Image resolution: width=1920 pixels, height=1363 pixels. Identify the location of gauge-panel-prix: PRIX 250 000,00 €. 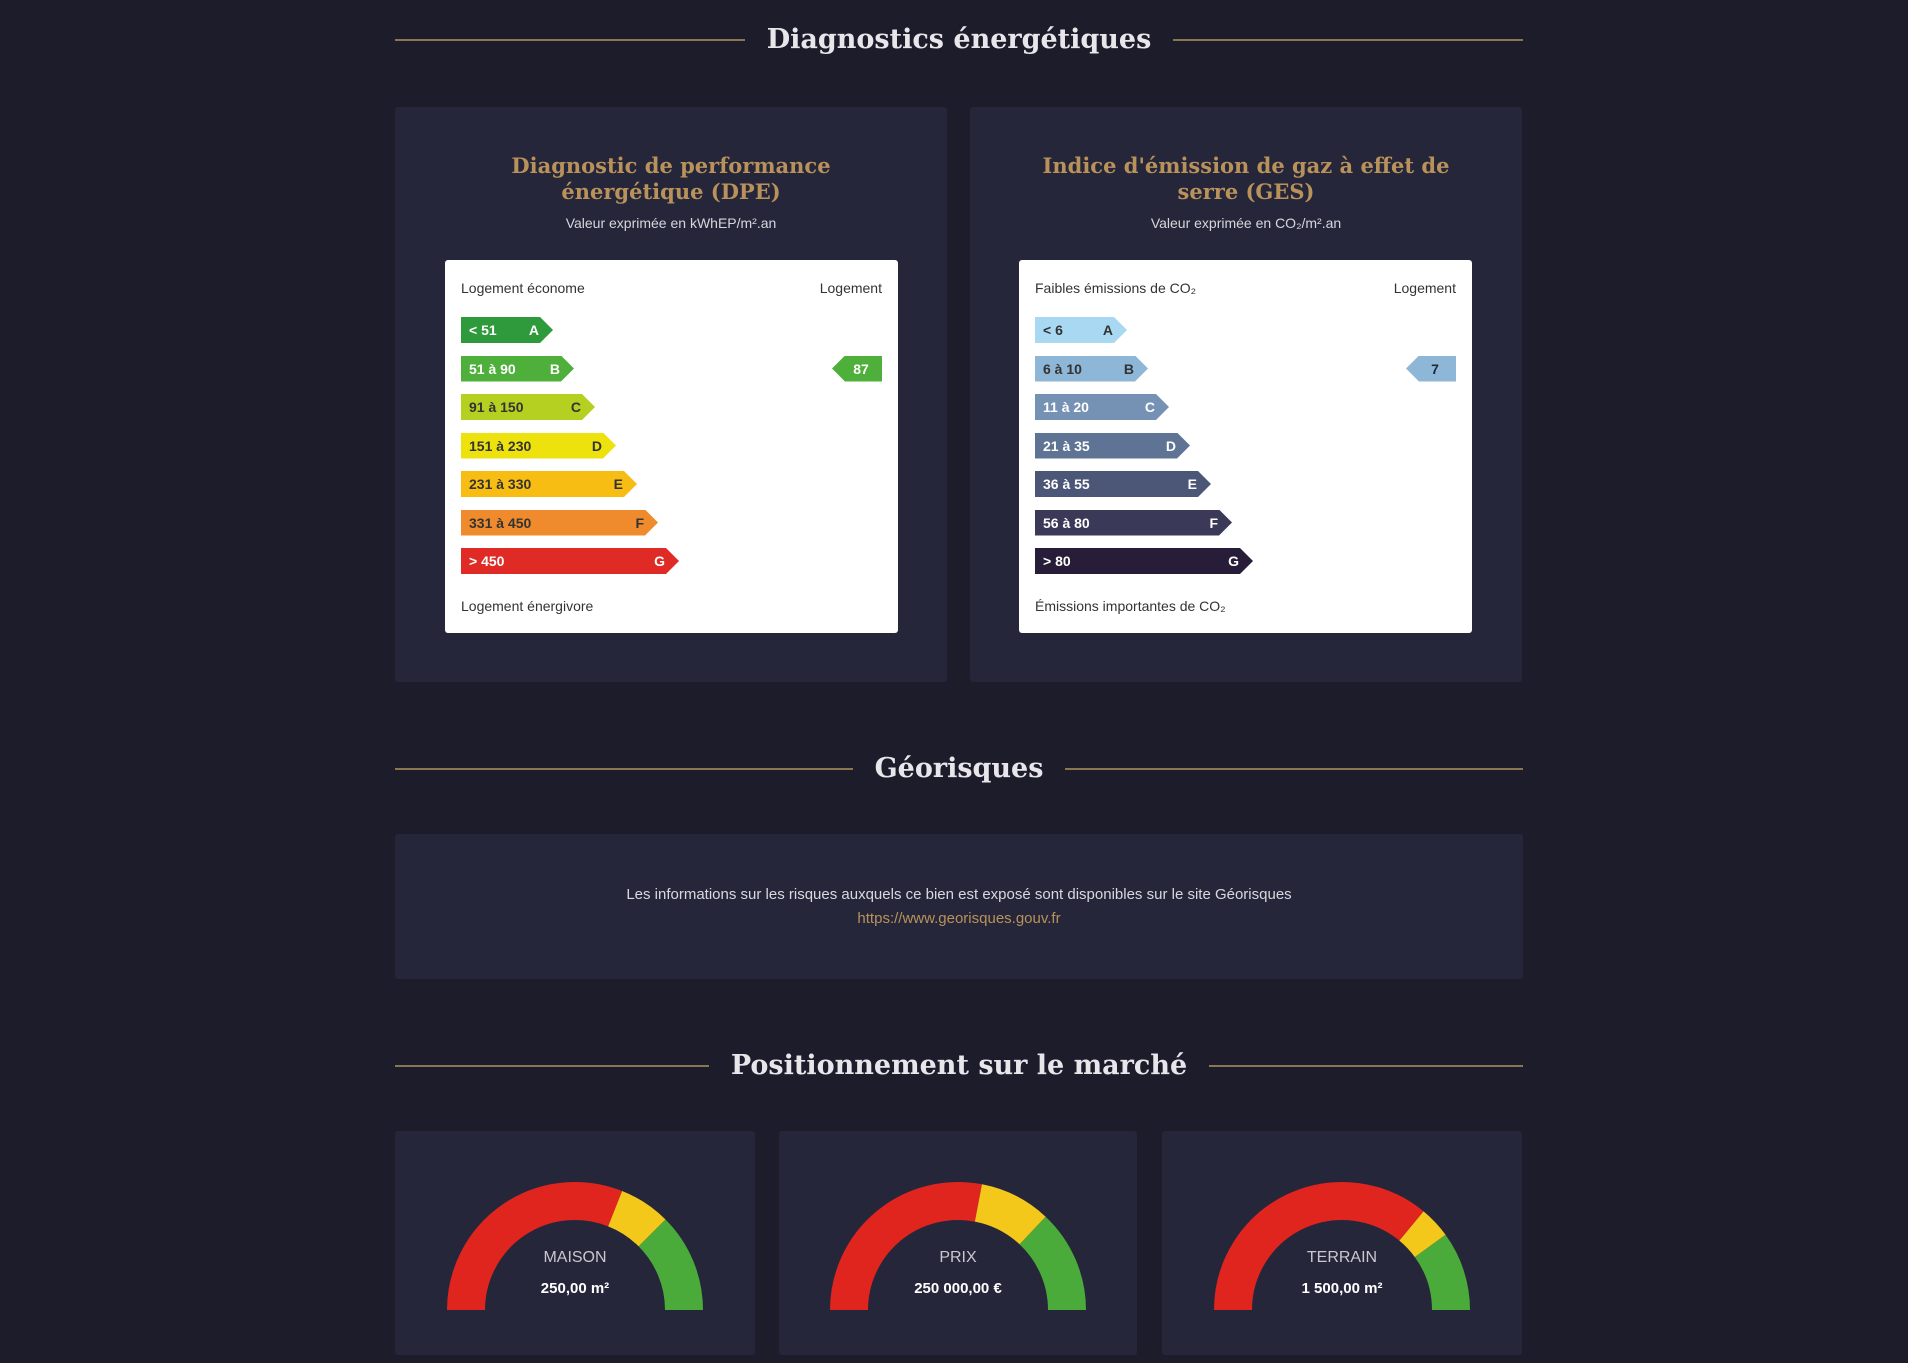
(958, 1243).